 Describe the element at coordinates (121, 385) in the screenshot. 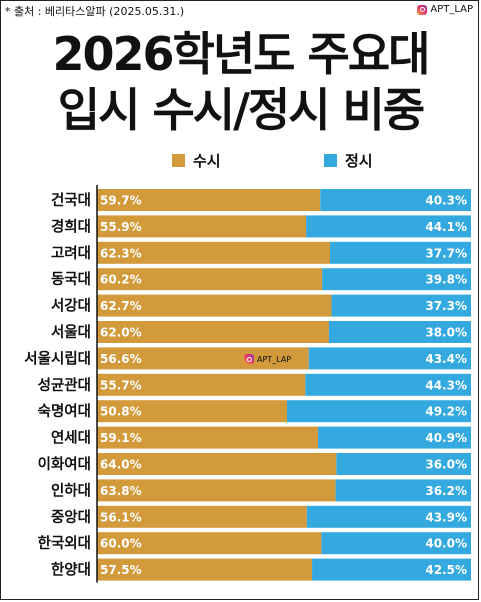

I see `data-label-susi: 55.7%` at that location.